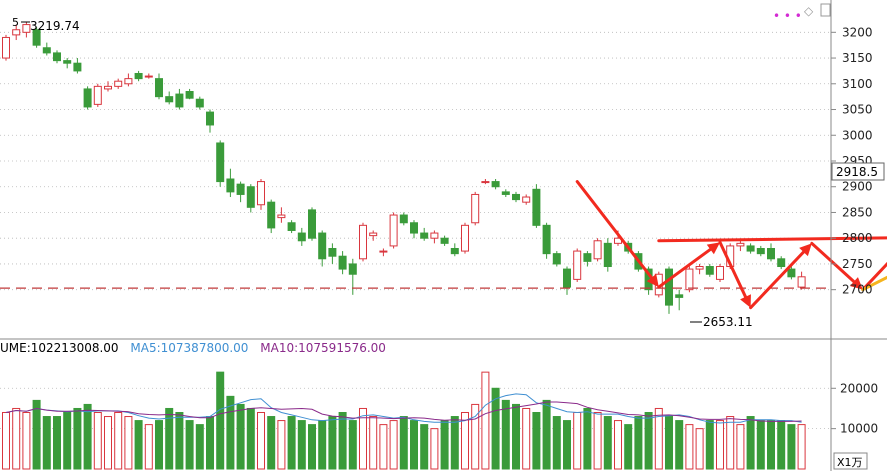  Describe the element at coordinates (733, 269) in the screenshot. I see `red-trend-arrow` at that location.